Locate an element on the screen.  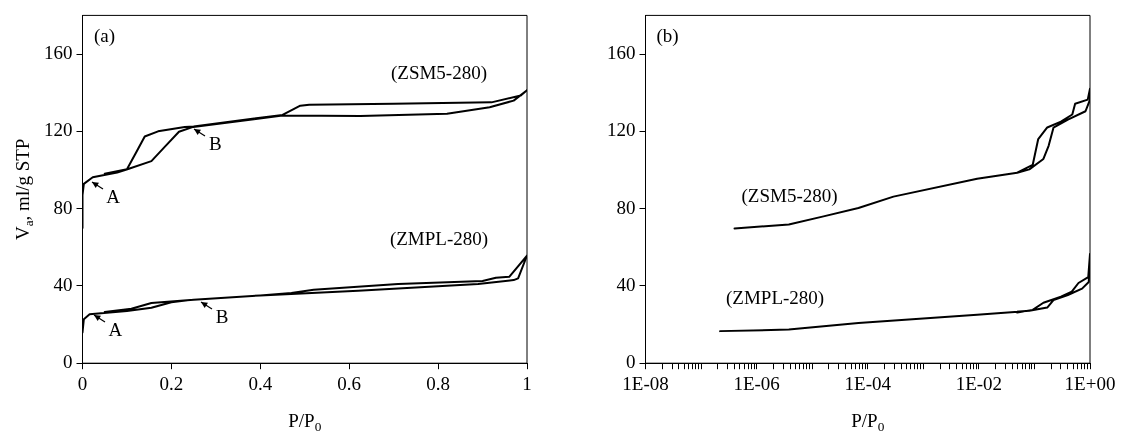
x-tick-label: 1E-04 is located at coordinates (868, 383).